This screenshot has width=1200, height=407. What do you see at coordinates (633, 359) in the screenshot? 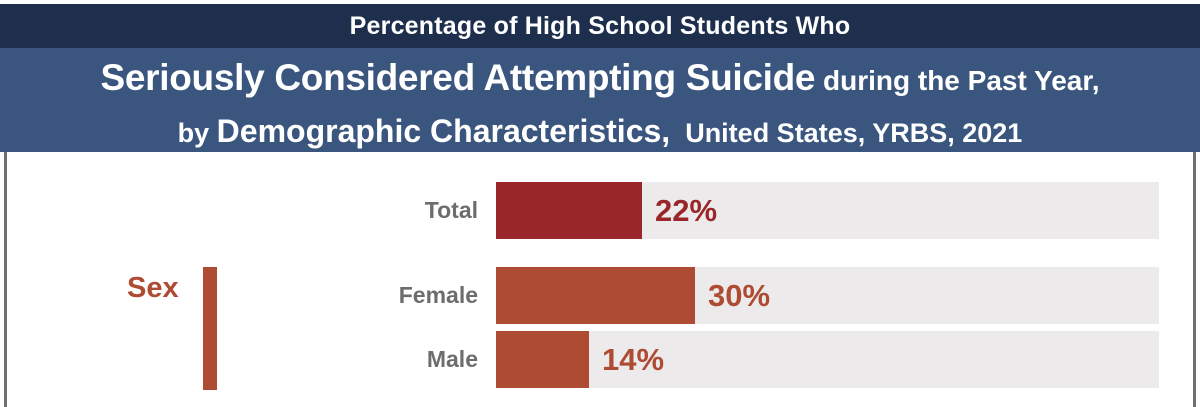
I see `bar-value: 14%` at bounding box center [633, 359].